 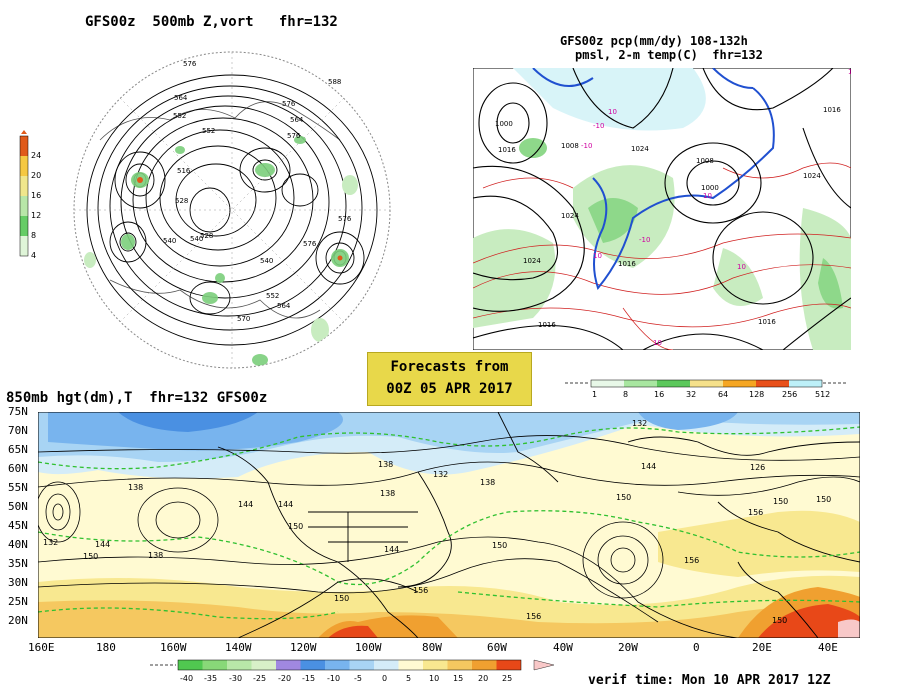 What do you see at coordinates (449, 389) in the screenshot?
I see `forecast-init-line2: 00Z 05 APR 2017` at bounding box center [449, 389].